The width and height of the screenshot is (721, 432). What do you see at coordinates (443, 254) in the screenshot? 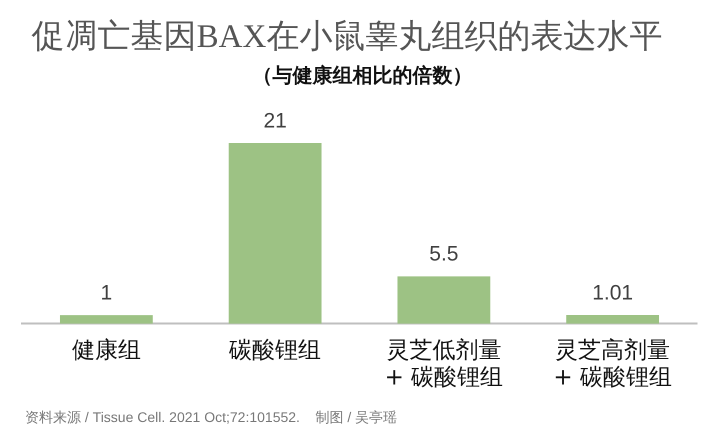
I see `data-label: 5.5` at bounding box center [443, 254].